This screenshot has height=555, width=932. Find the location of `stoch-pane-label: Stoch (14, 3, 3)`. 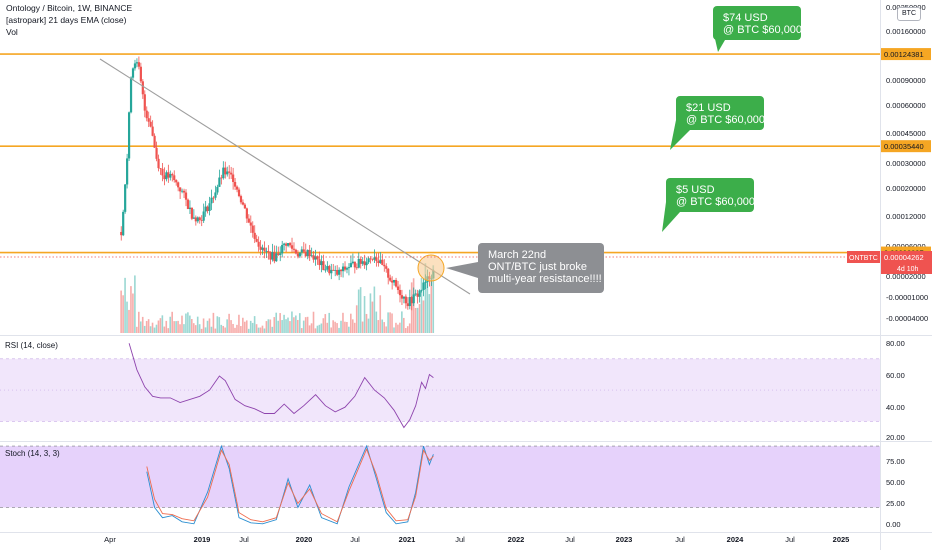

stoch-pane-label: Stoch (14, 3, 3) is located at coordinates (32, 453).